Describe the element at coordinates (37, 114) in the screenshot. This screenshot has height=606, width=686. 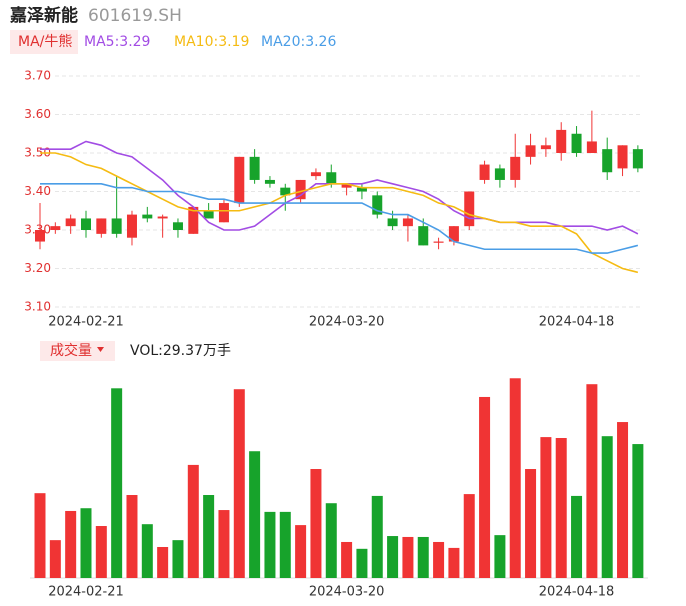
I see `y-tick-label: 3.60` at that location.